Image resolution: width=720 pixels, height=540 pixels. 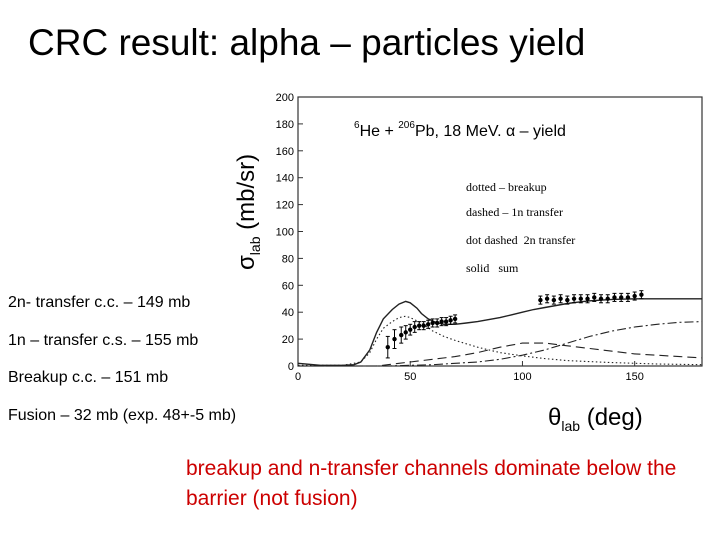 I want to click on bullet-1n-transfer: 1n – transfer c.s. – 155 mb, so click(x=139, y=340).